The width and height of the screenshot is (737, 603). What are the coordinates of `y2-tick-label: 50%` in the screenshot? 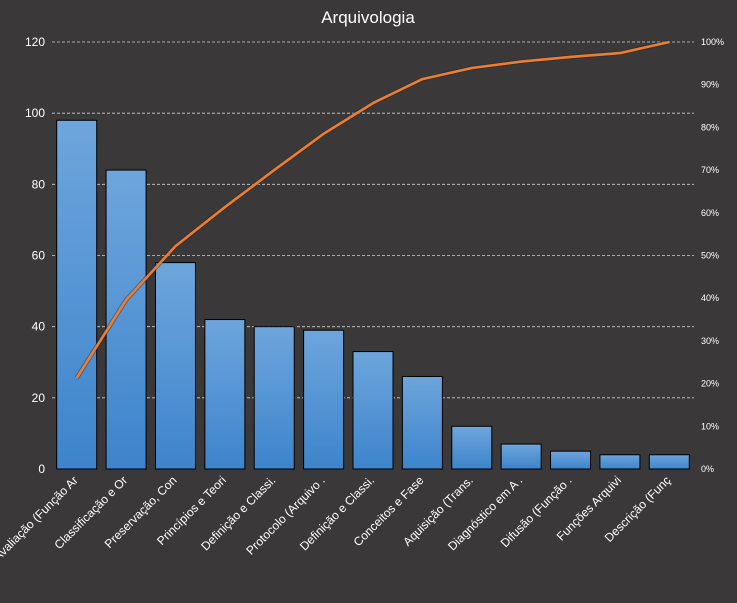 It's located at (710, 256).